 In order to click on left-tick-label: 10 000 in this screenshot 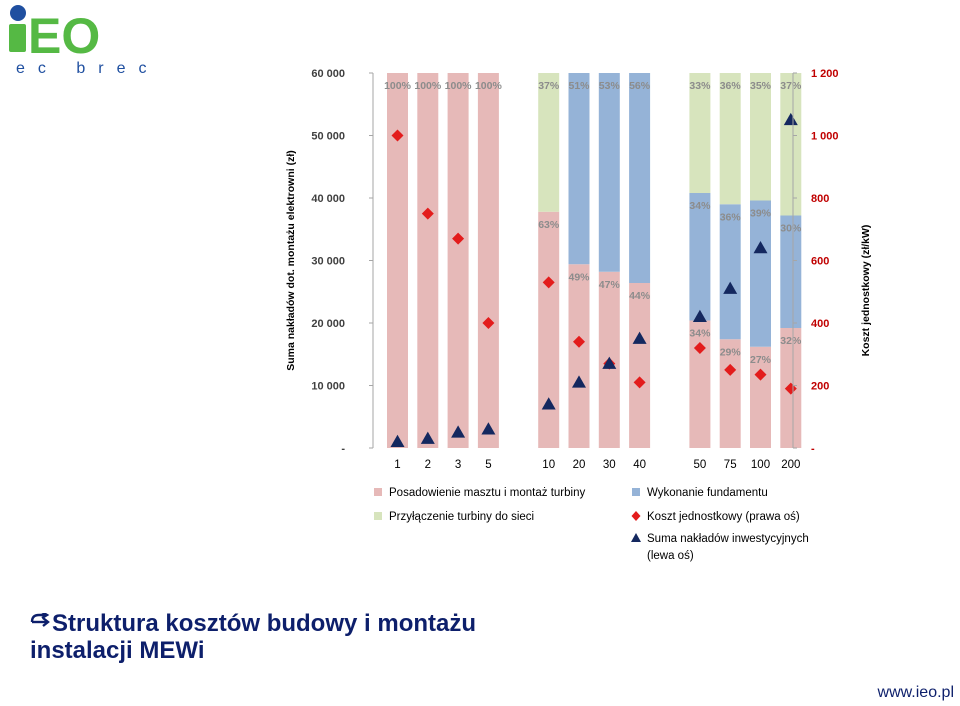, I will do `click(328, 387)`.